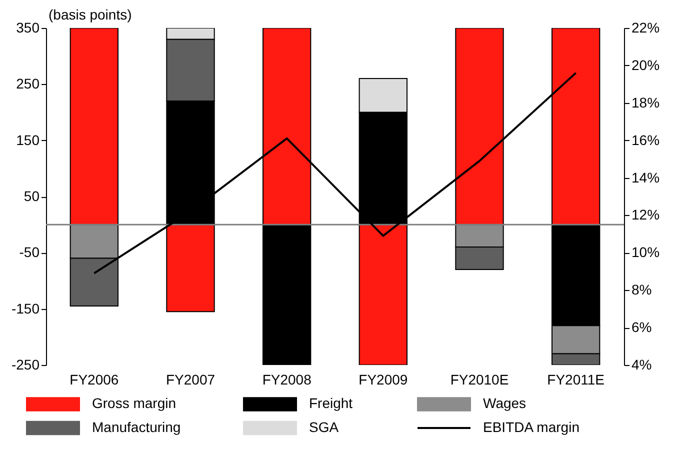  I want to click on y2-tick-label: 20%, so click(646, 64).